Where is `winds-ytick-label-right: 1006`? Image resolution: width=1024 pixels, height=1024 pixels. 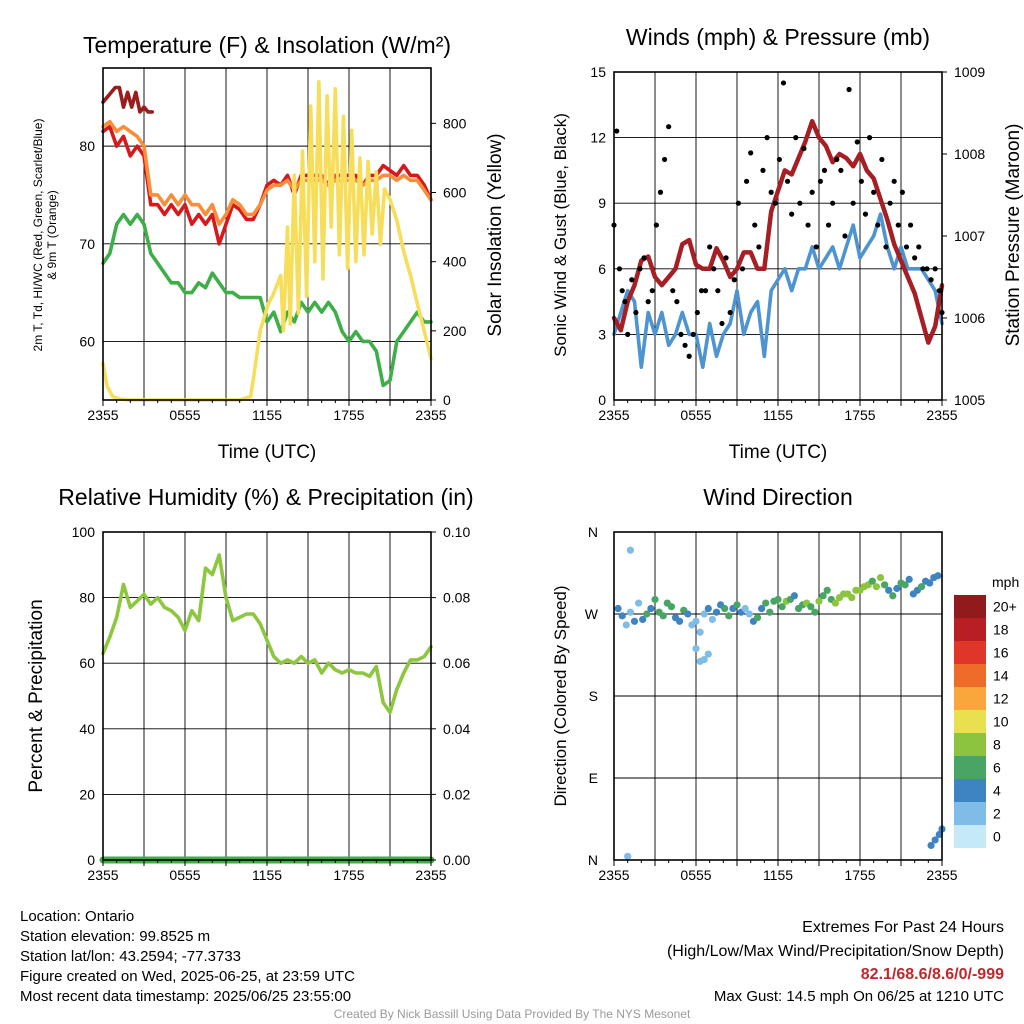 winds-ytick-label-right: 1006 is located at coordinates (969, 318).